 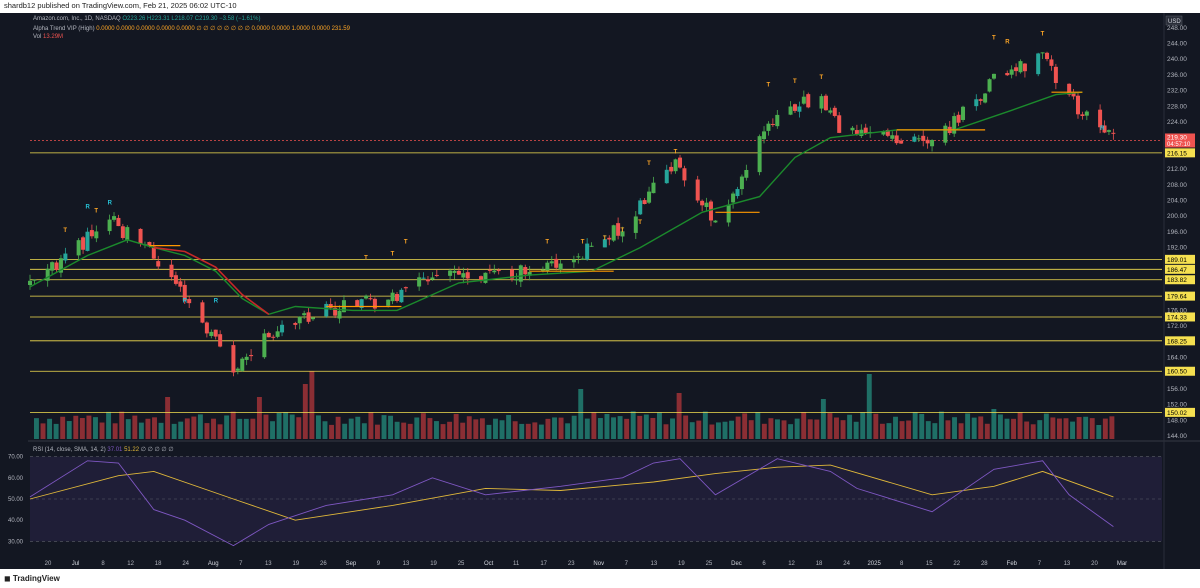 I want to click on rsi-sma-value: 51.22, so click(x=132, y=450).